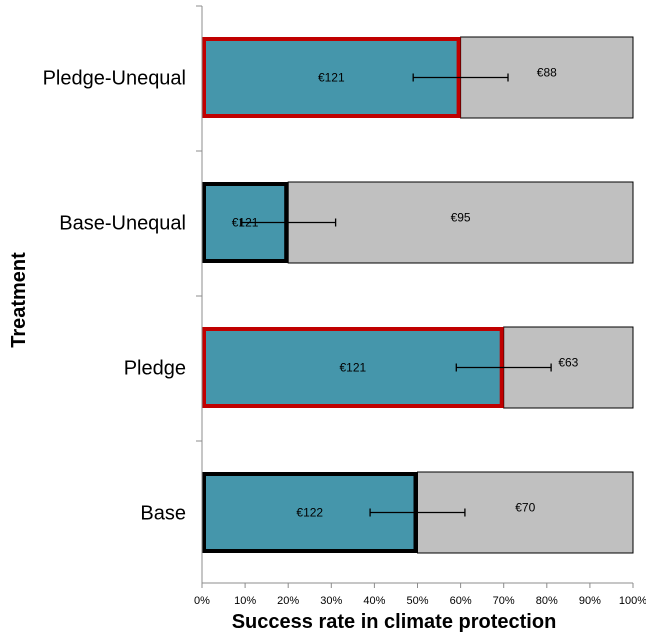 This screenshot has width=646, height=639. Describe the element at coordinates (547, 601) in the screenshot. I see `x-tick-label: 80%` at that location.